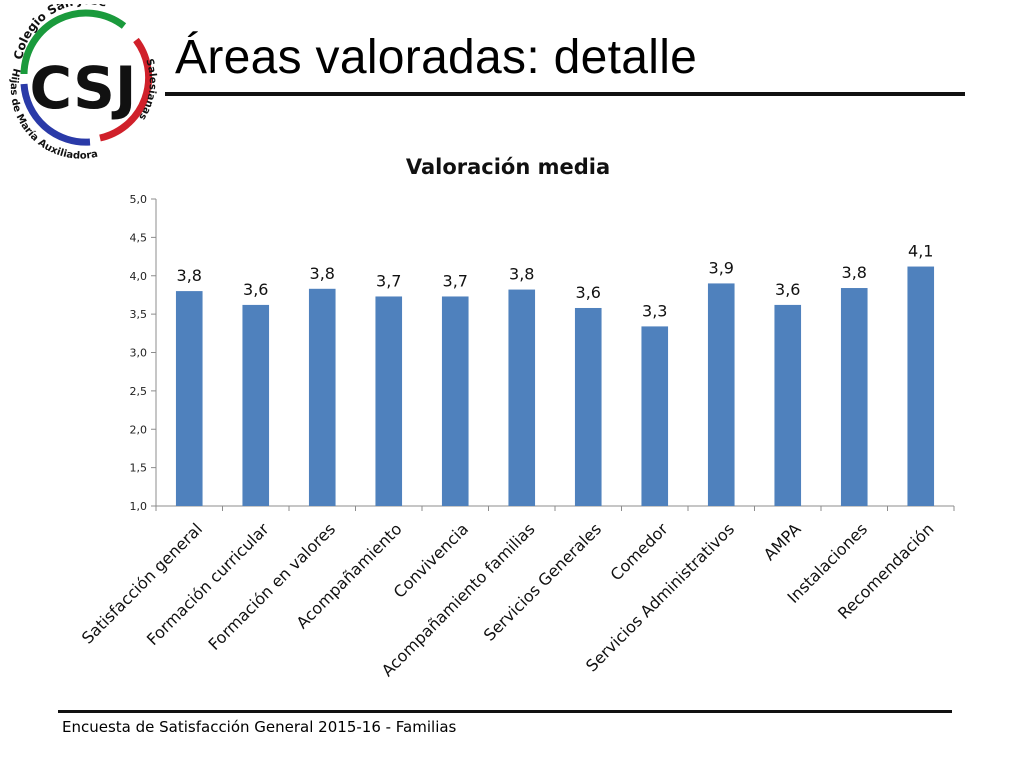 The height and width of the screenshot is (768, 1024). What do you see at coordinates (139, 429) in the screenshot?
I see `y-tick-label: 2,0` at bounding box center [139, 429].